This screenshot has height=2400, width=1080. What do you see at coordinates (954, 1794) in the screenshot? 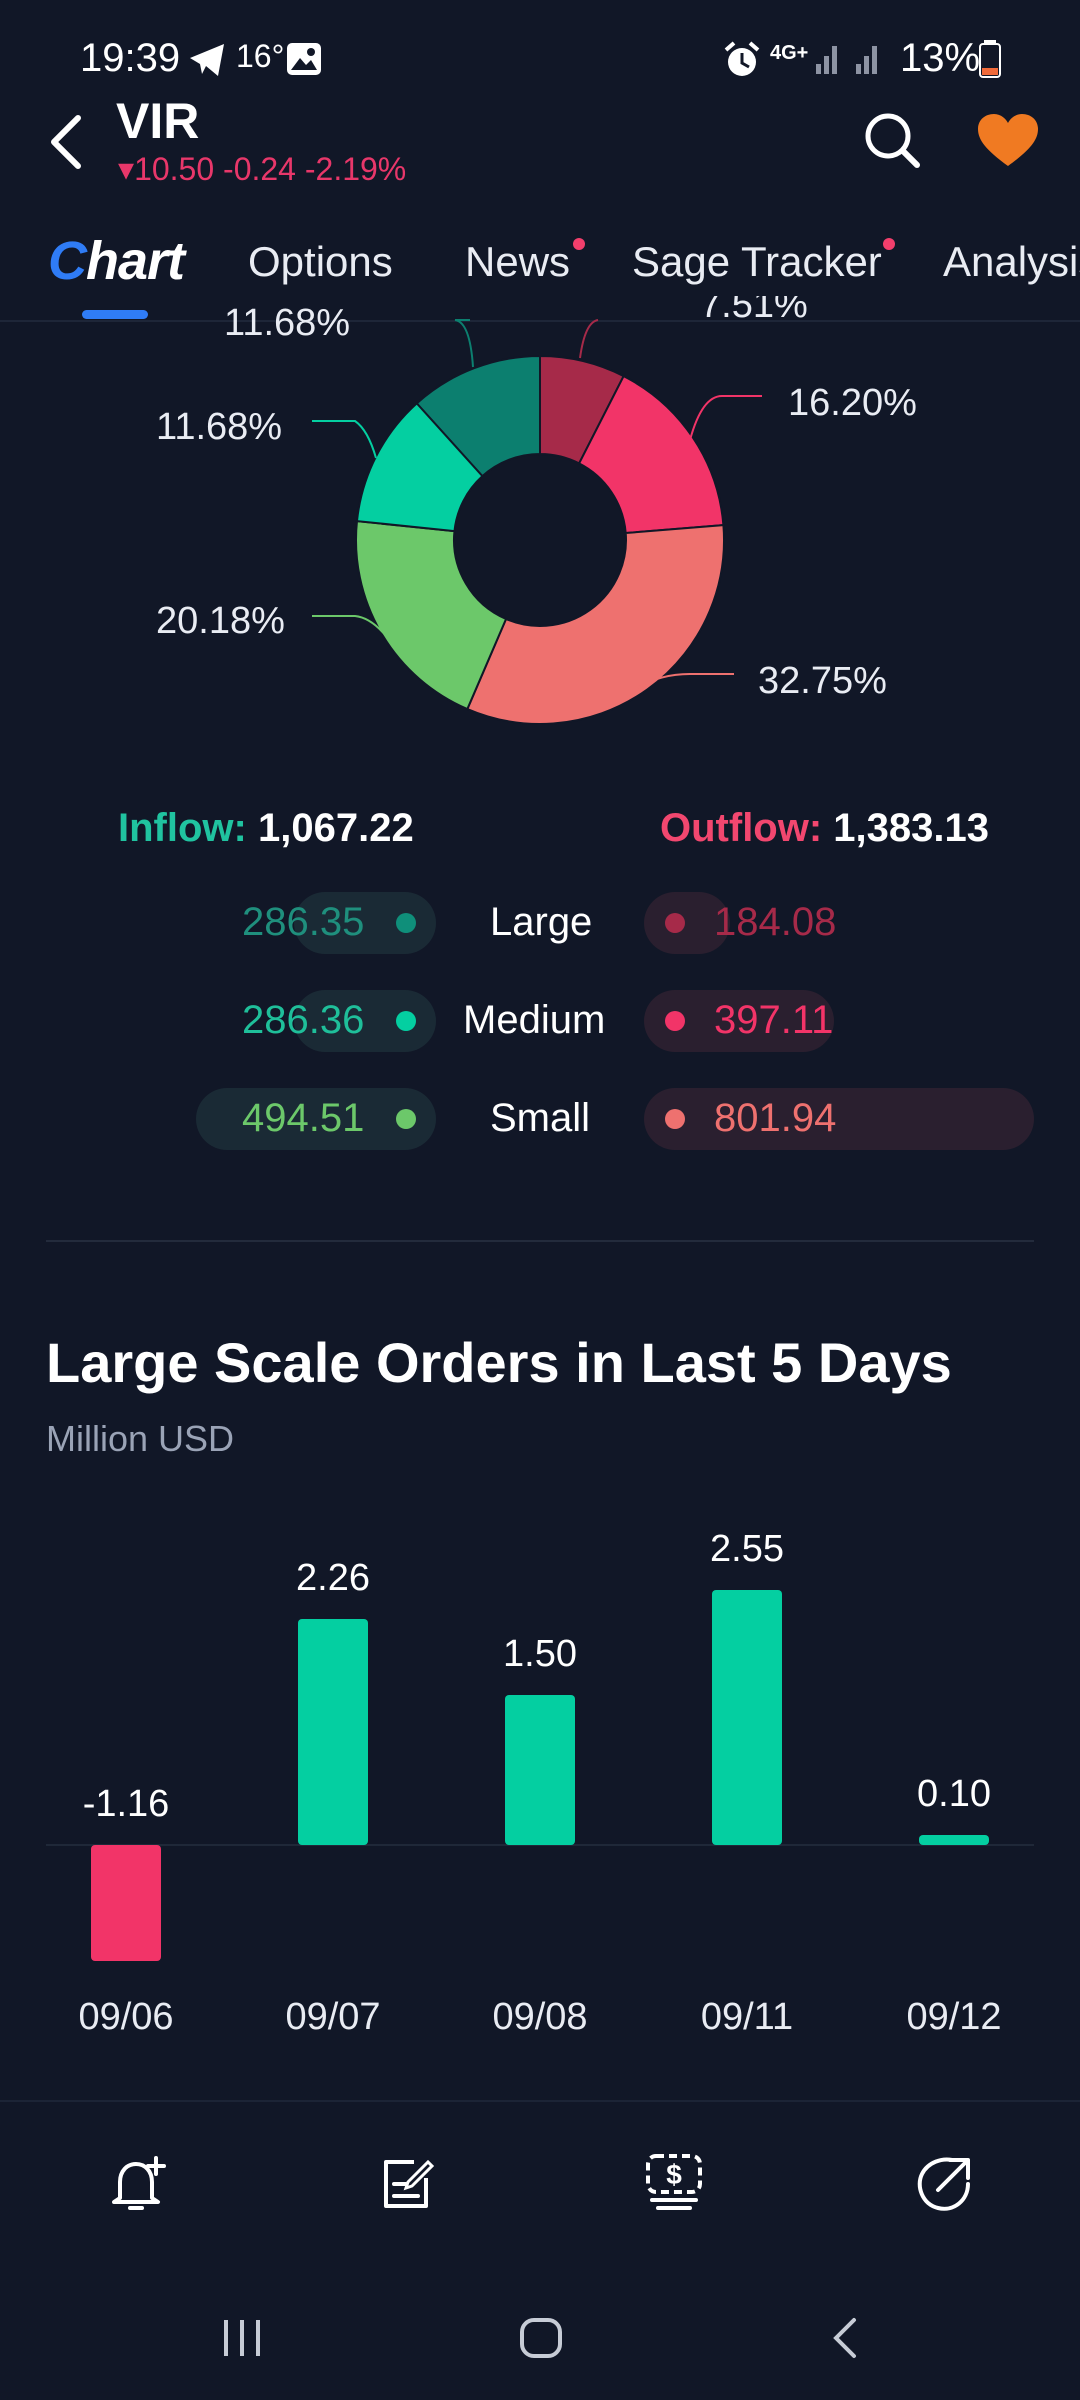
I see `bar-value-label: 0.10` at bounding box center [954, 1794].